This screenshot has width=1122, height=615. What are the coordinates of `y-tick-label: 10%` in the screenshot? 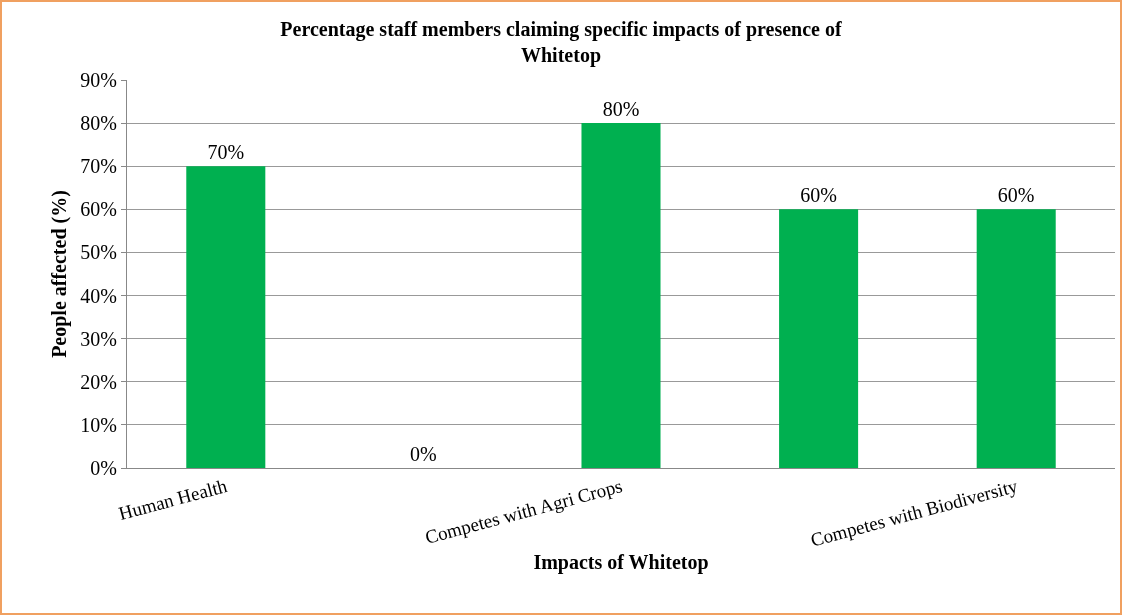 It's located at (98, 424).